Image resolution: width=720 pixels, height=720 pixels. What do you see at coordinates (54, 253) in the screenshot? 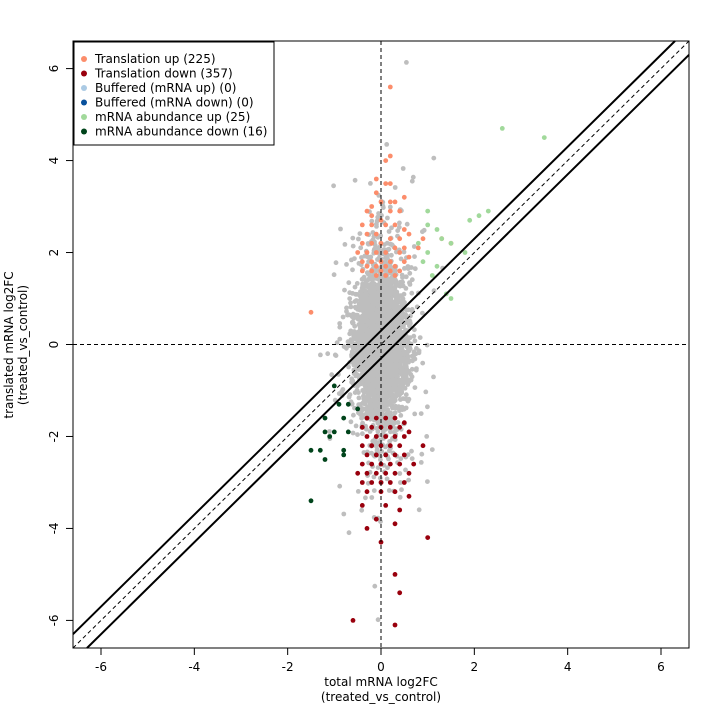
I see `y-tick-label: 2` at bounding box center [54, 253].